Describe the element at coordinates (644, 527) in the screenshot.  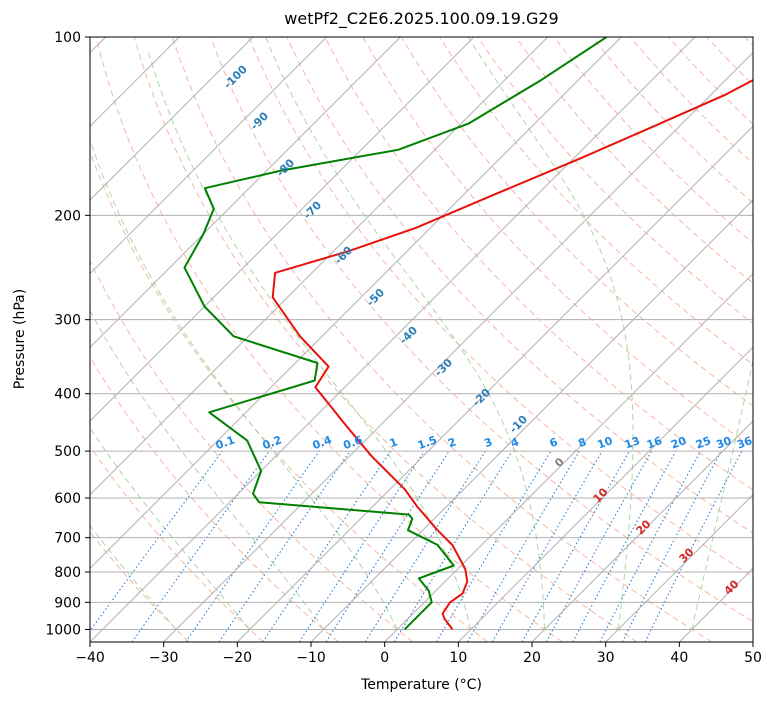
I see `moist-adiabat-label: 20` at that location.